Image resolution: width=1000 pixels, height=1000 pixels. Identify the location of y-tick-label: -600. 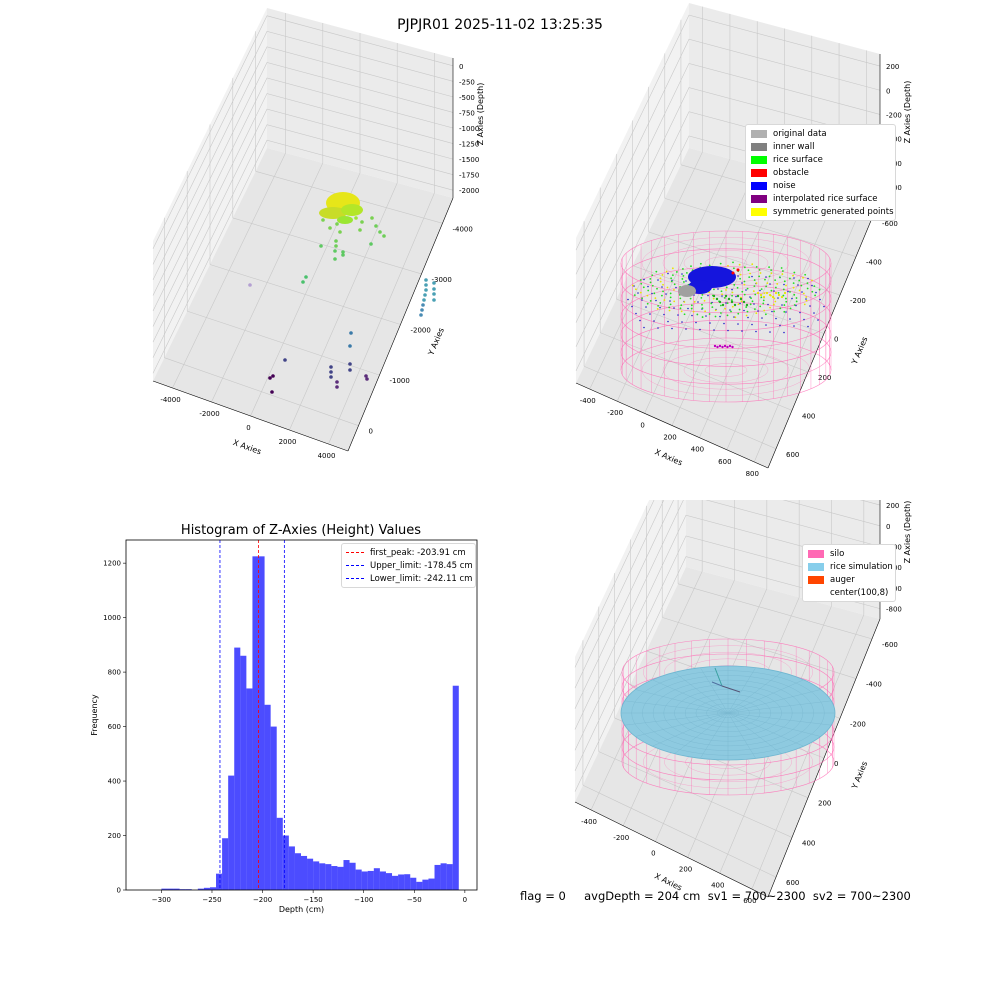
(890, 645).